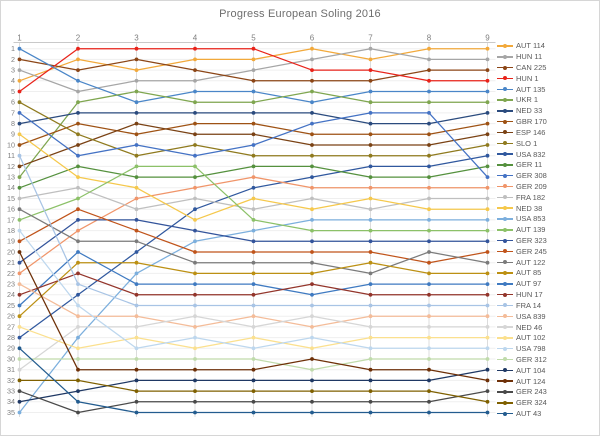 This screenshot has width=600, height=436. What do you see at coordinates (547, 413) in the screenshot?
I see `legend-item: AUT 43` at bounding box center [547, 413].